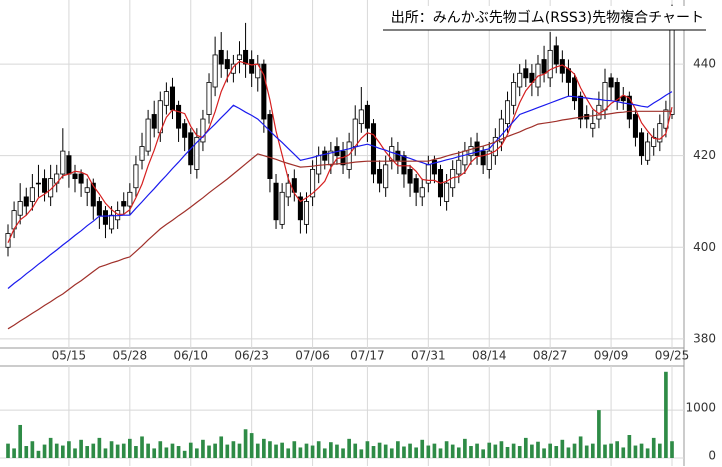 This screenshot has width=722, height=467. I want to click on x-tick-label: 09/09, so click(611, 356).